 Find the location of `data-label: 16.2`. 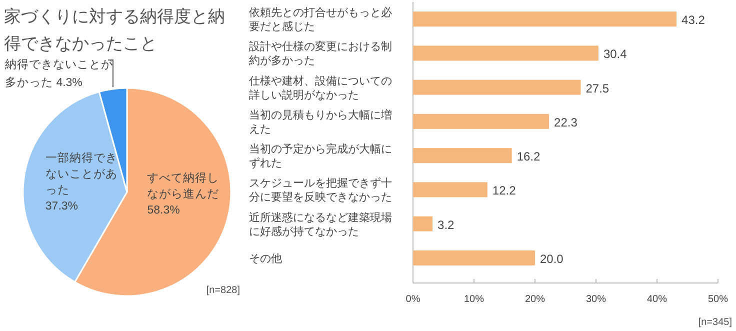

data-label: 16.2 is located at coordinates (528, 157).